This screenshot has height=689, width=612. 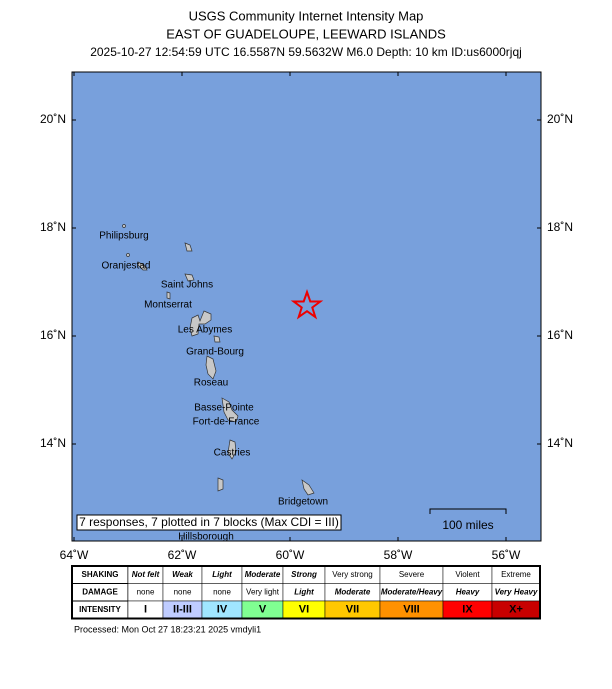 I want to click on epicenter, so click(x=307, y=304).